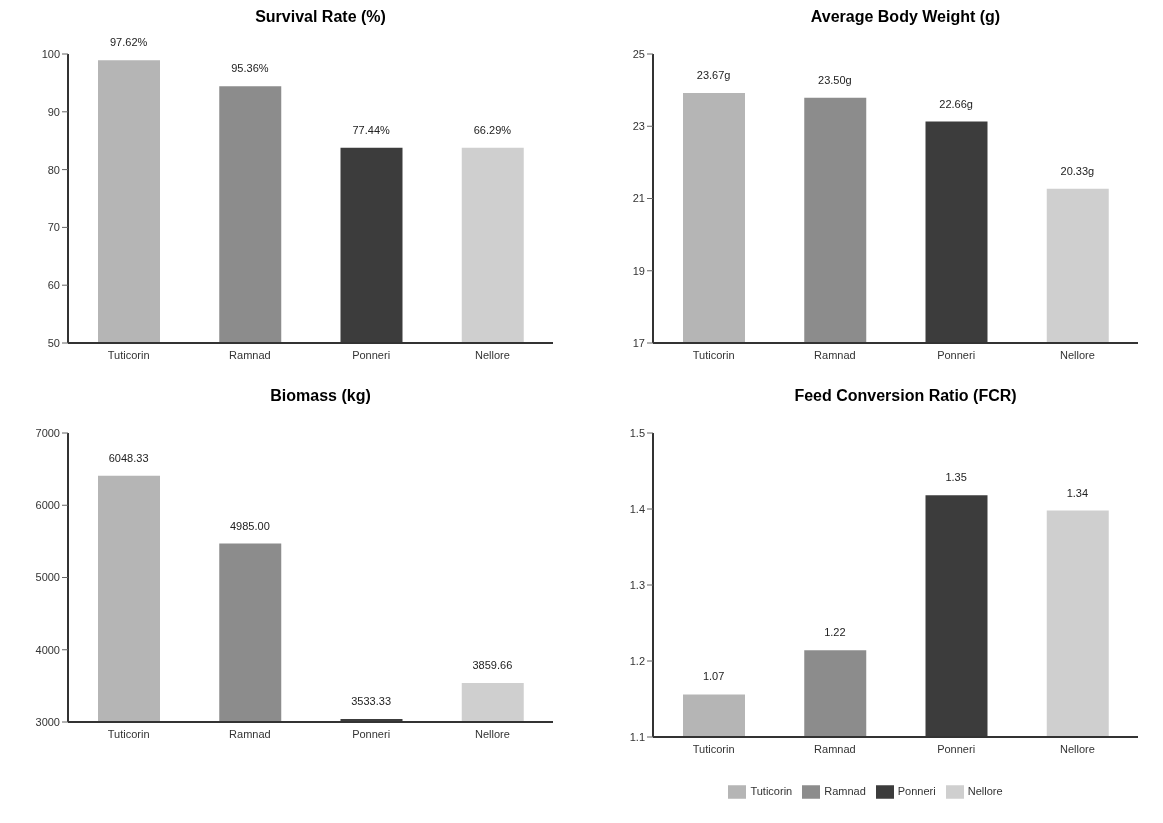 The image size is (1163, 823). I want to click on y-tick-label: 19, so click(638, 270).